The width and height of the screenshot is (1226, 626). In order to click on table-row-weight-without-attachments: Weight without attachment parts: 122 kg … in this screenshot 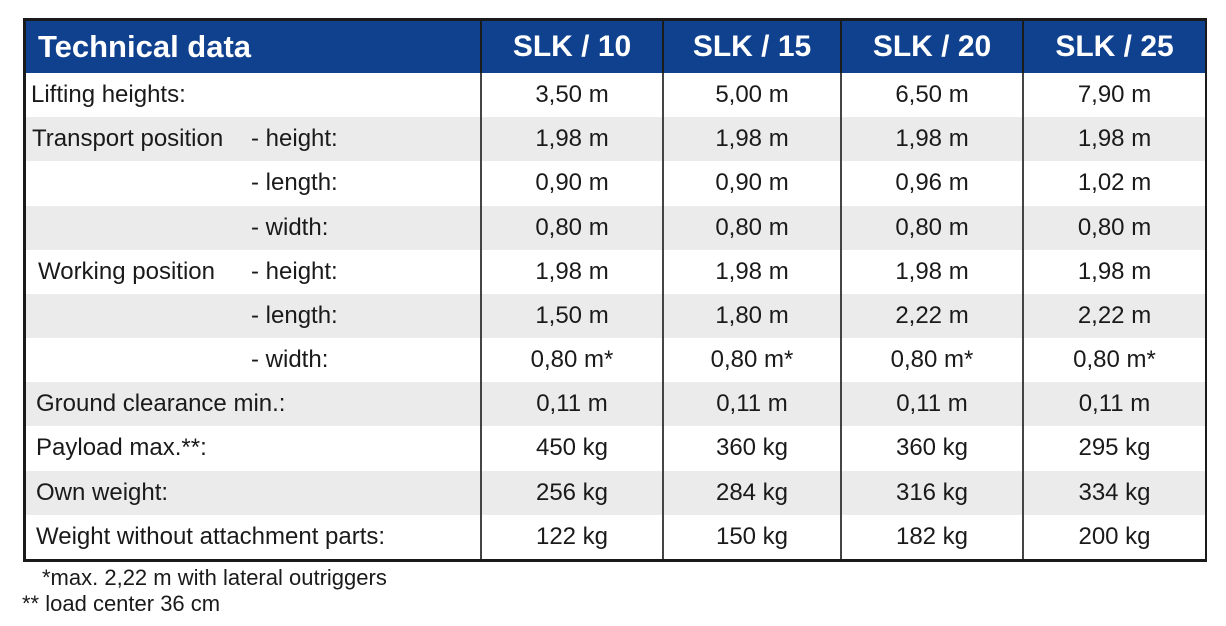, I will do `click(615, 536)`.